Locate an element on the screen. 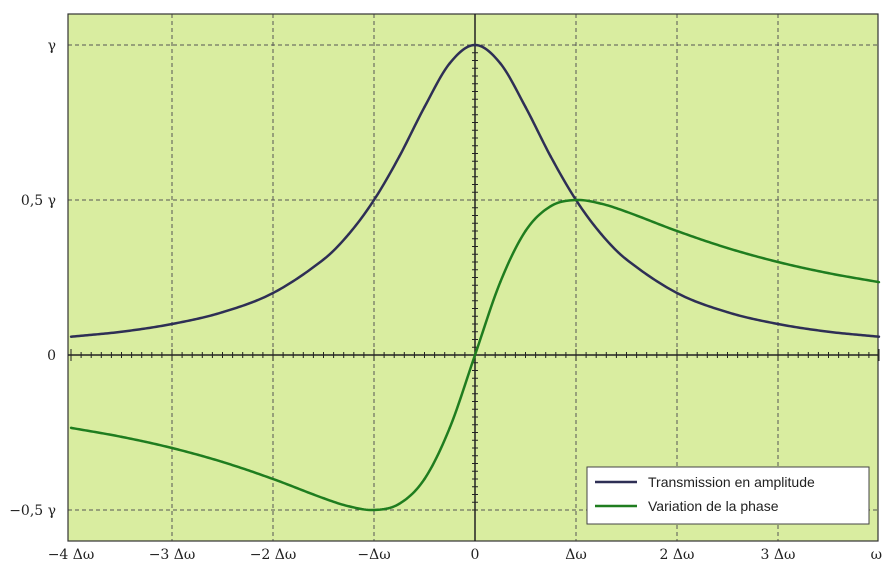 This screenshot has height=561, width=882. x-tick-label: −4 Δω is located at coordinates (71, 554).